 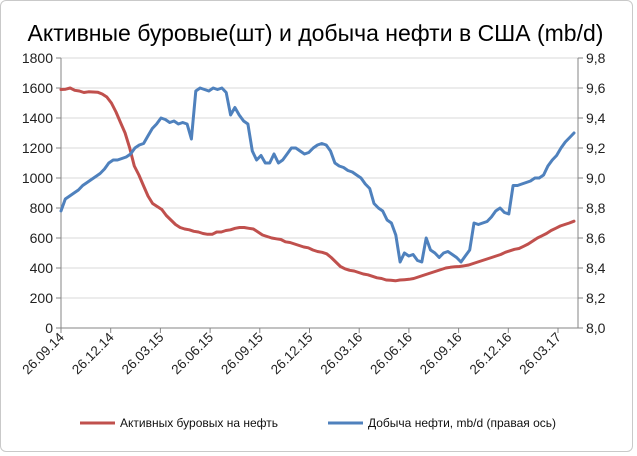 I want to click on y-left-tick-label: 400, so click(x=42, y=268).